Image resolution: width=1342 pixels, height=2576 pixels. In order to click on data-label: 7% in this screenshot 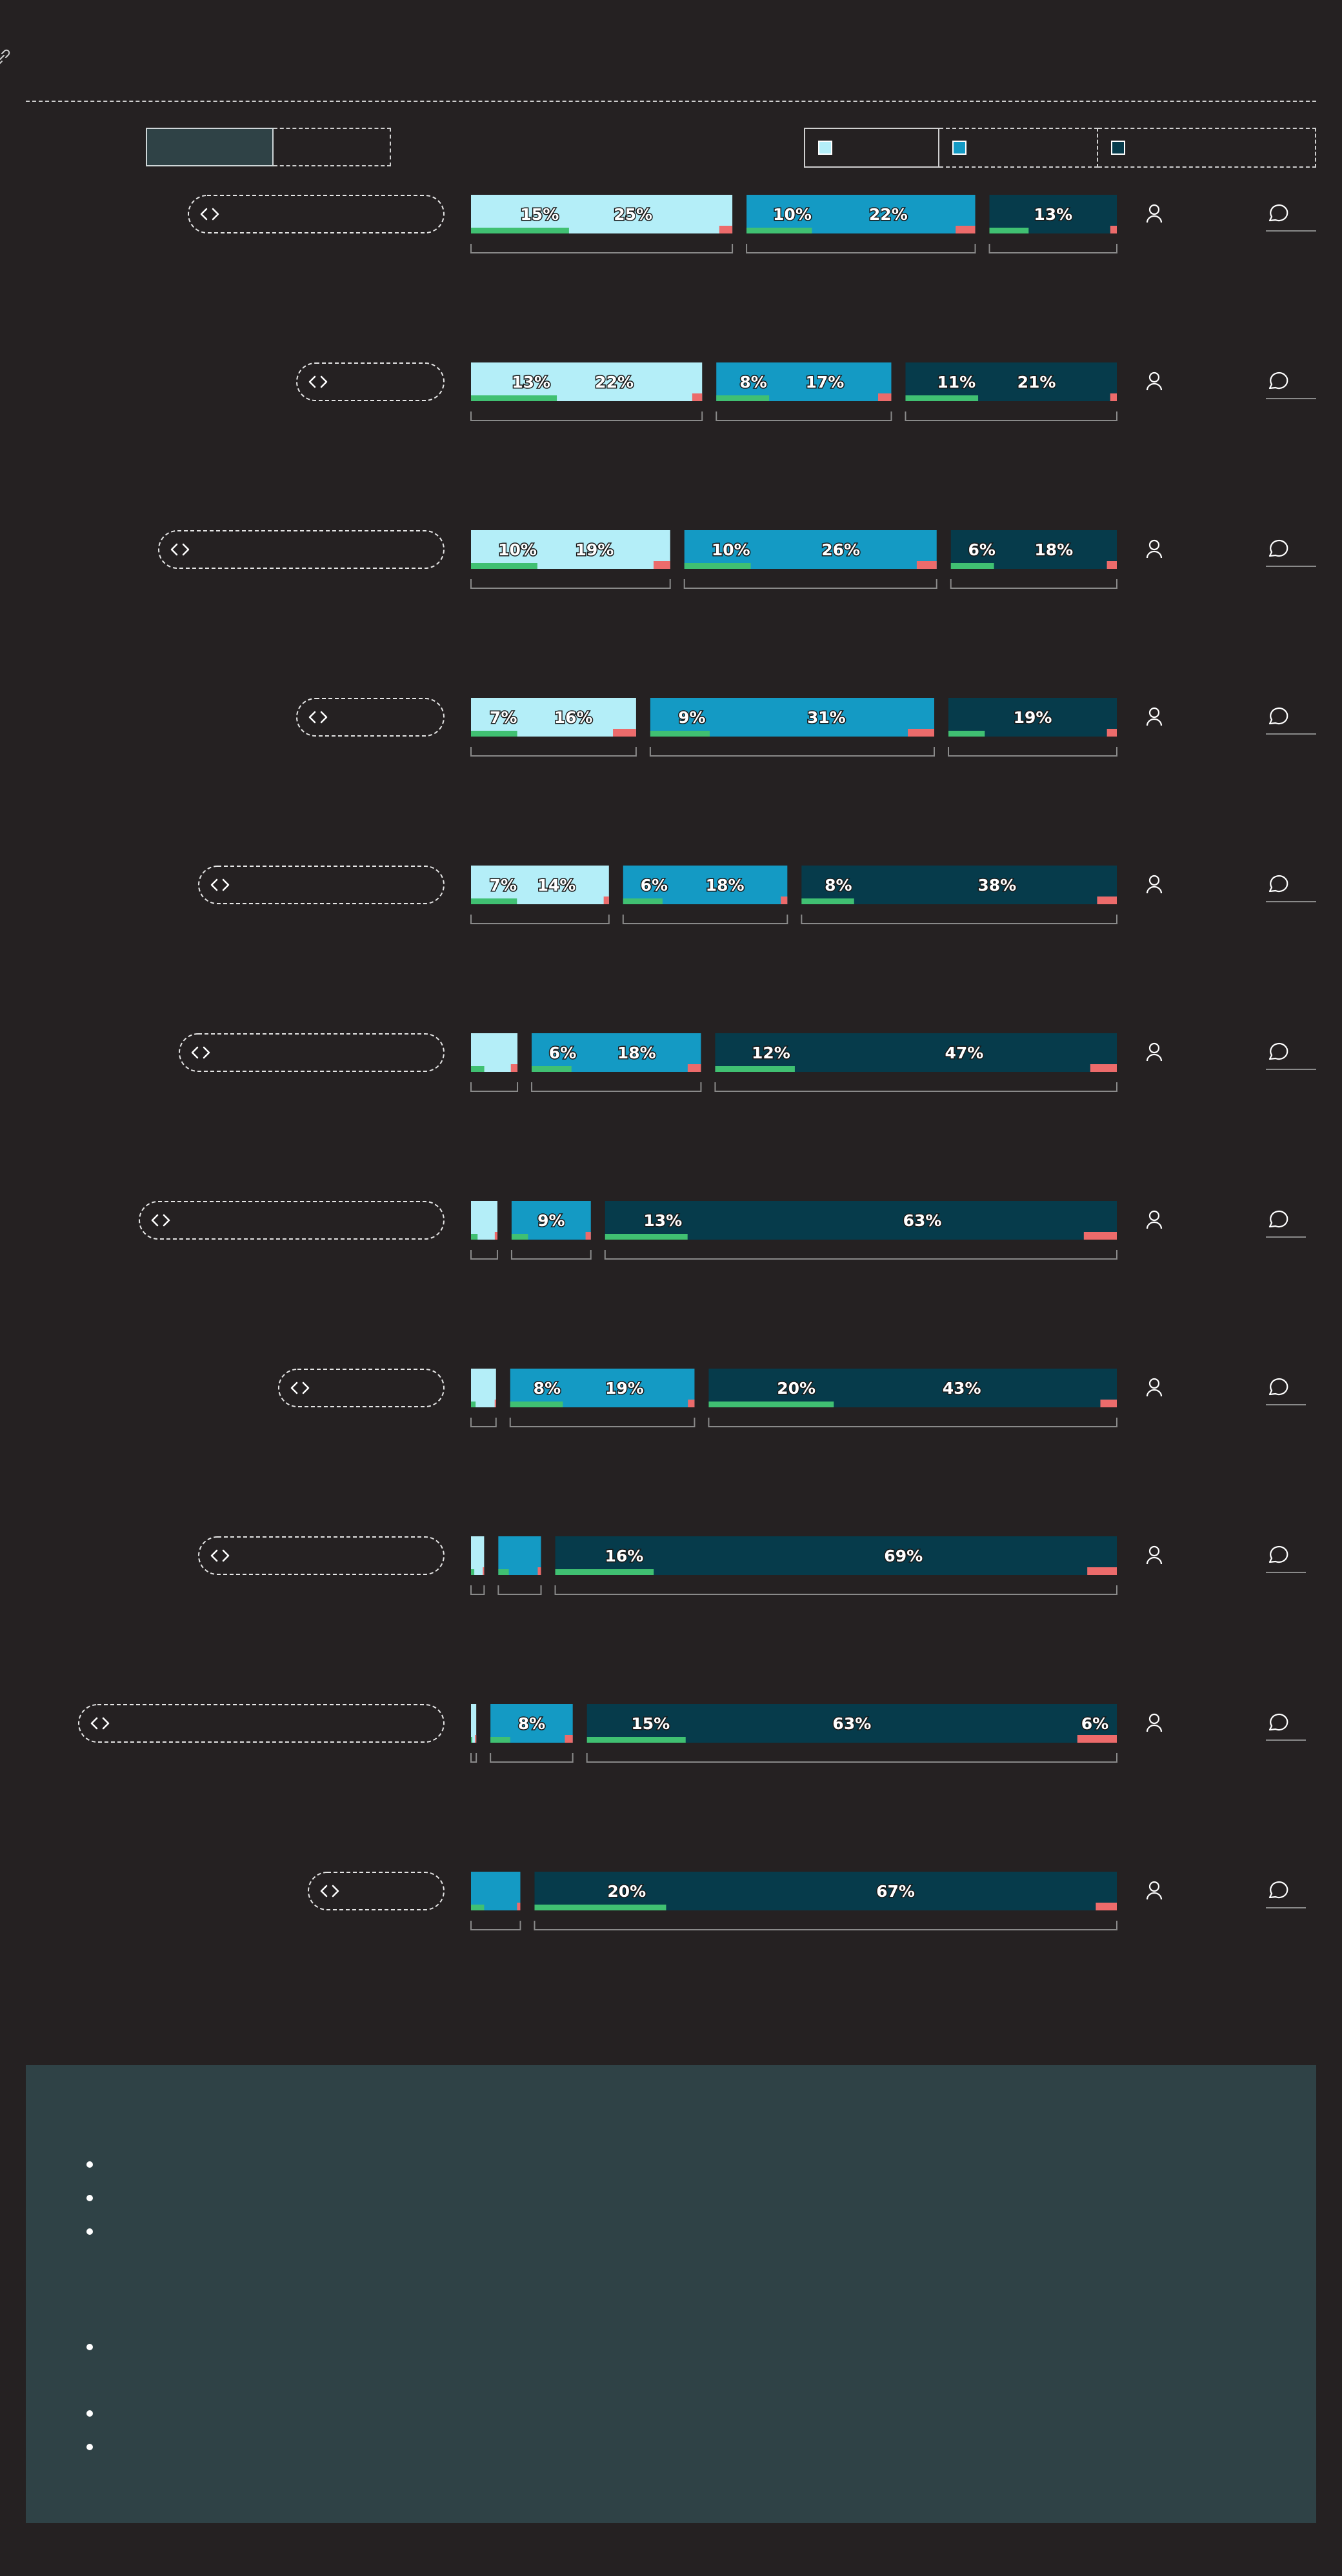, I will do `click(503, 885)`.